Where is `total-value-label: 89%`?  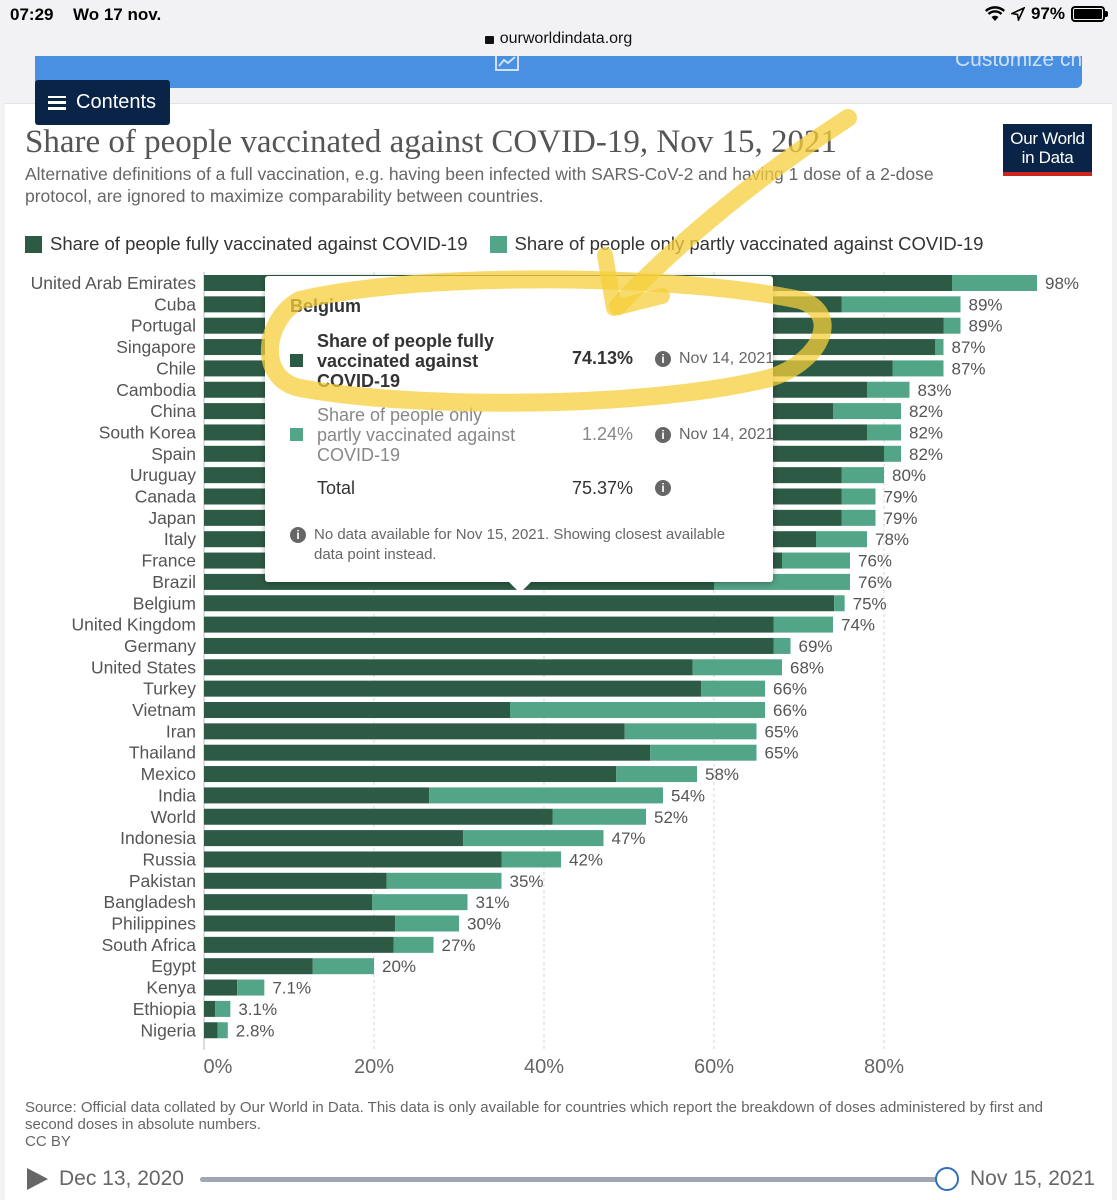 total-value-label: 89% is located at coordinates (986, 326).